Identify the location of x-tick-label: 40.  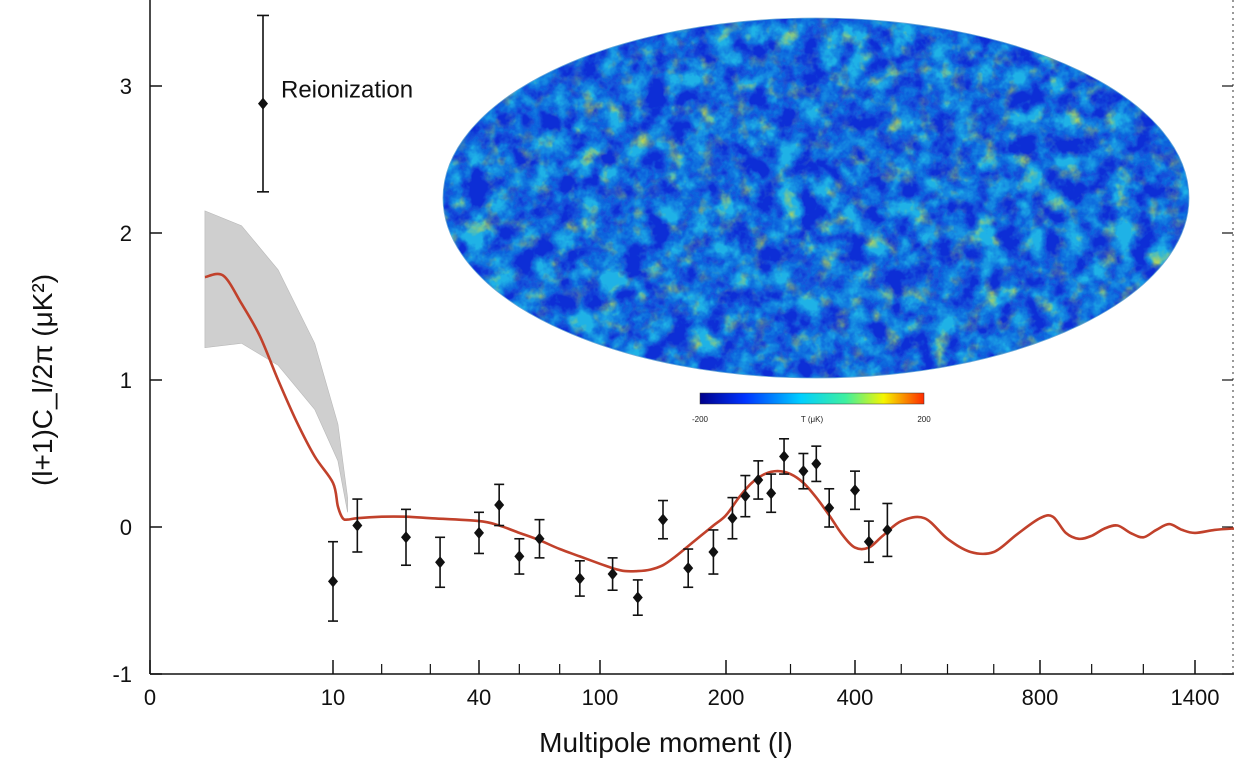
(479, 697).